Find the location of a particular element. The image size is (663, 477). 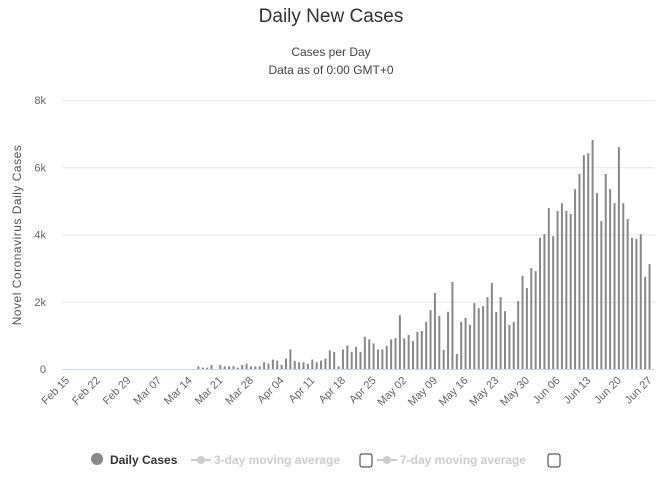

legend-item-7-day-average: 7-day moving average is located at coordinates (469, 460).